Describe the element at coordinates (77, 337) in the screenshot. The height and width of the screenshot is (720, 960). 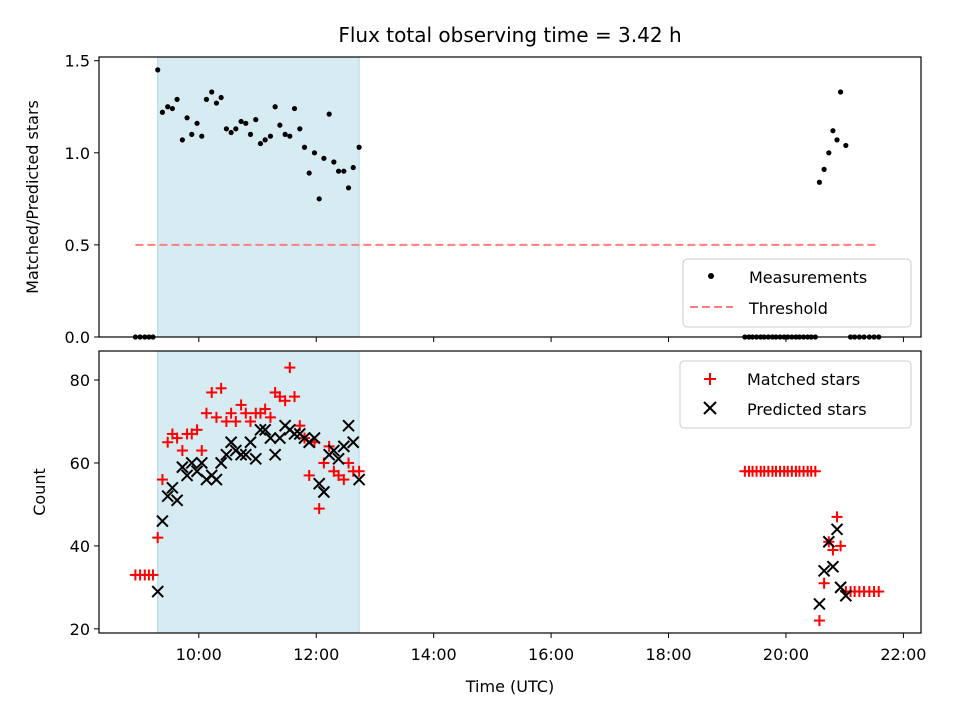
I see `y-tick-label: 0.0` at that location.